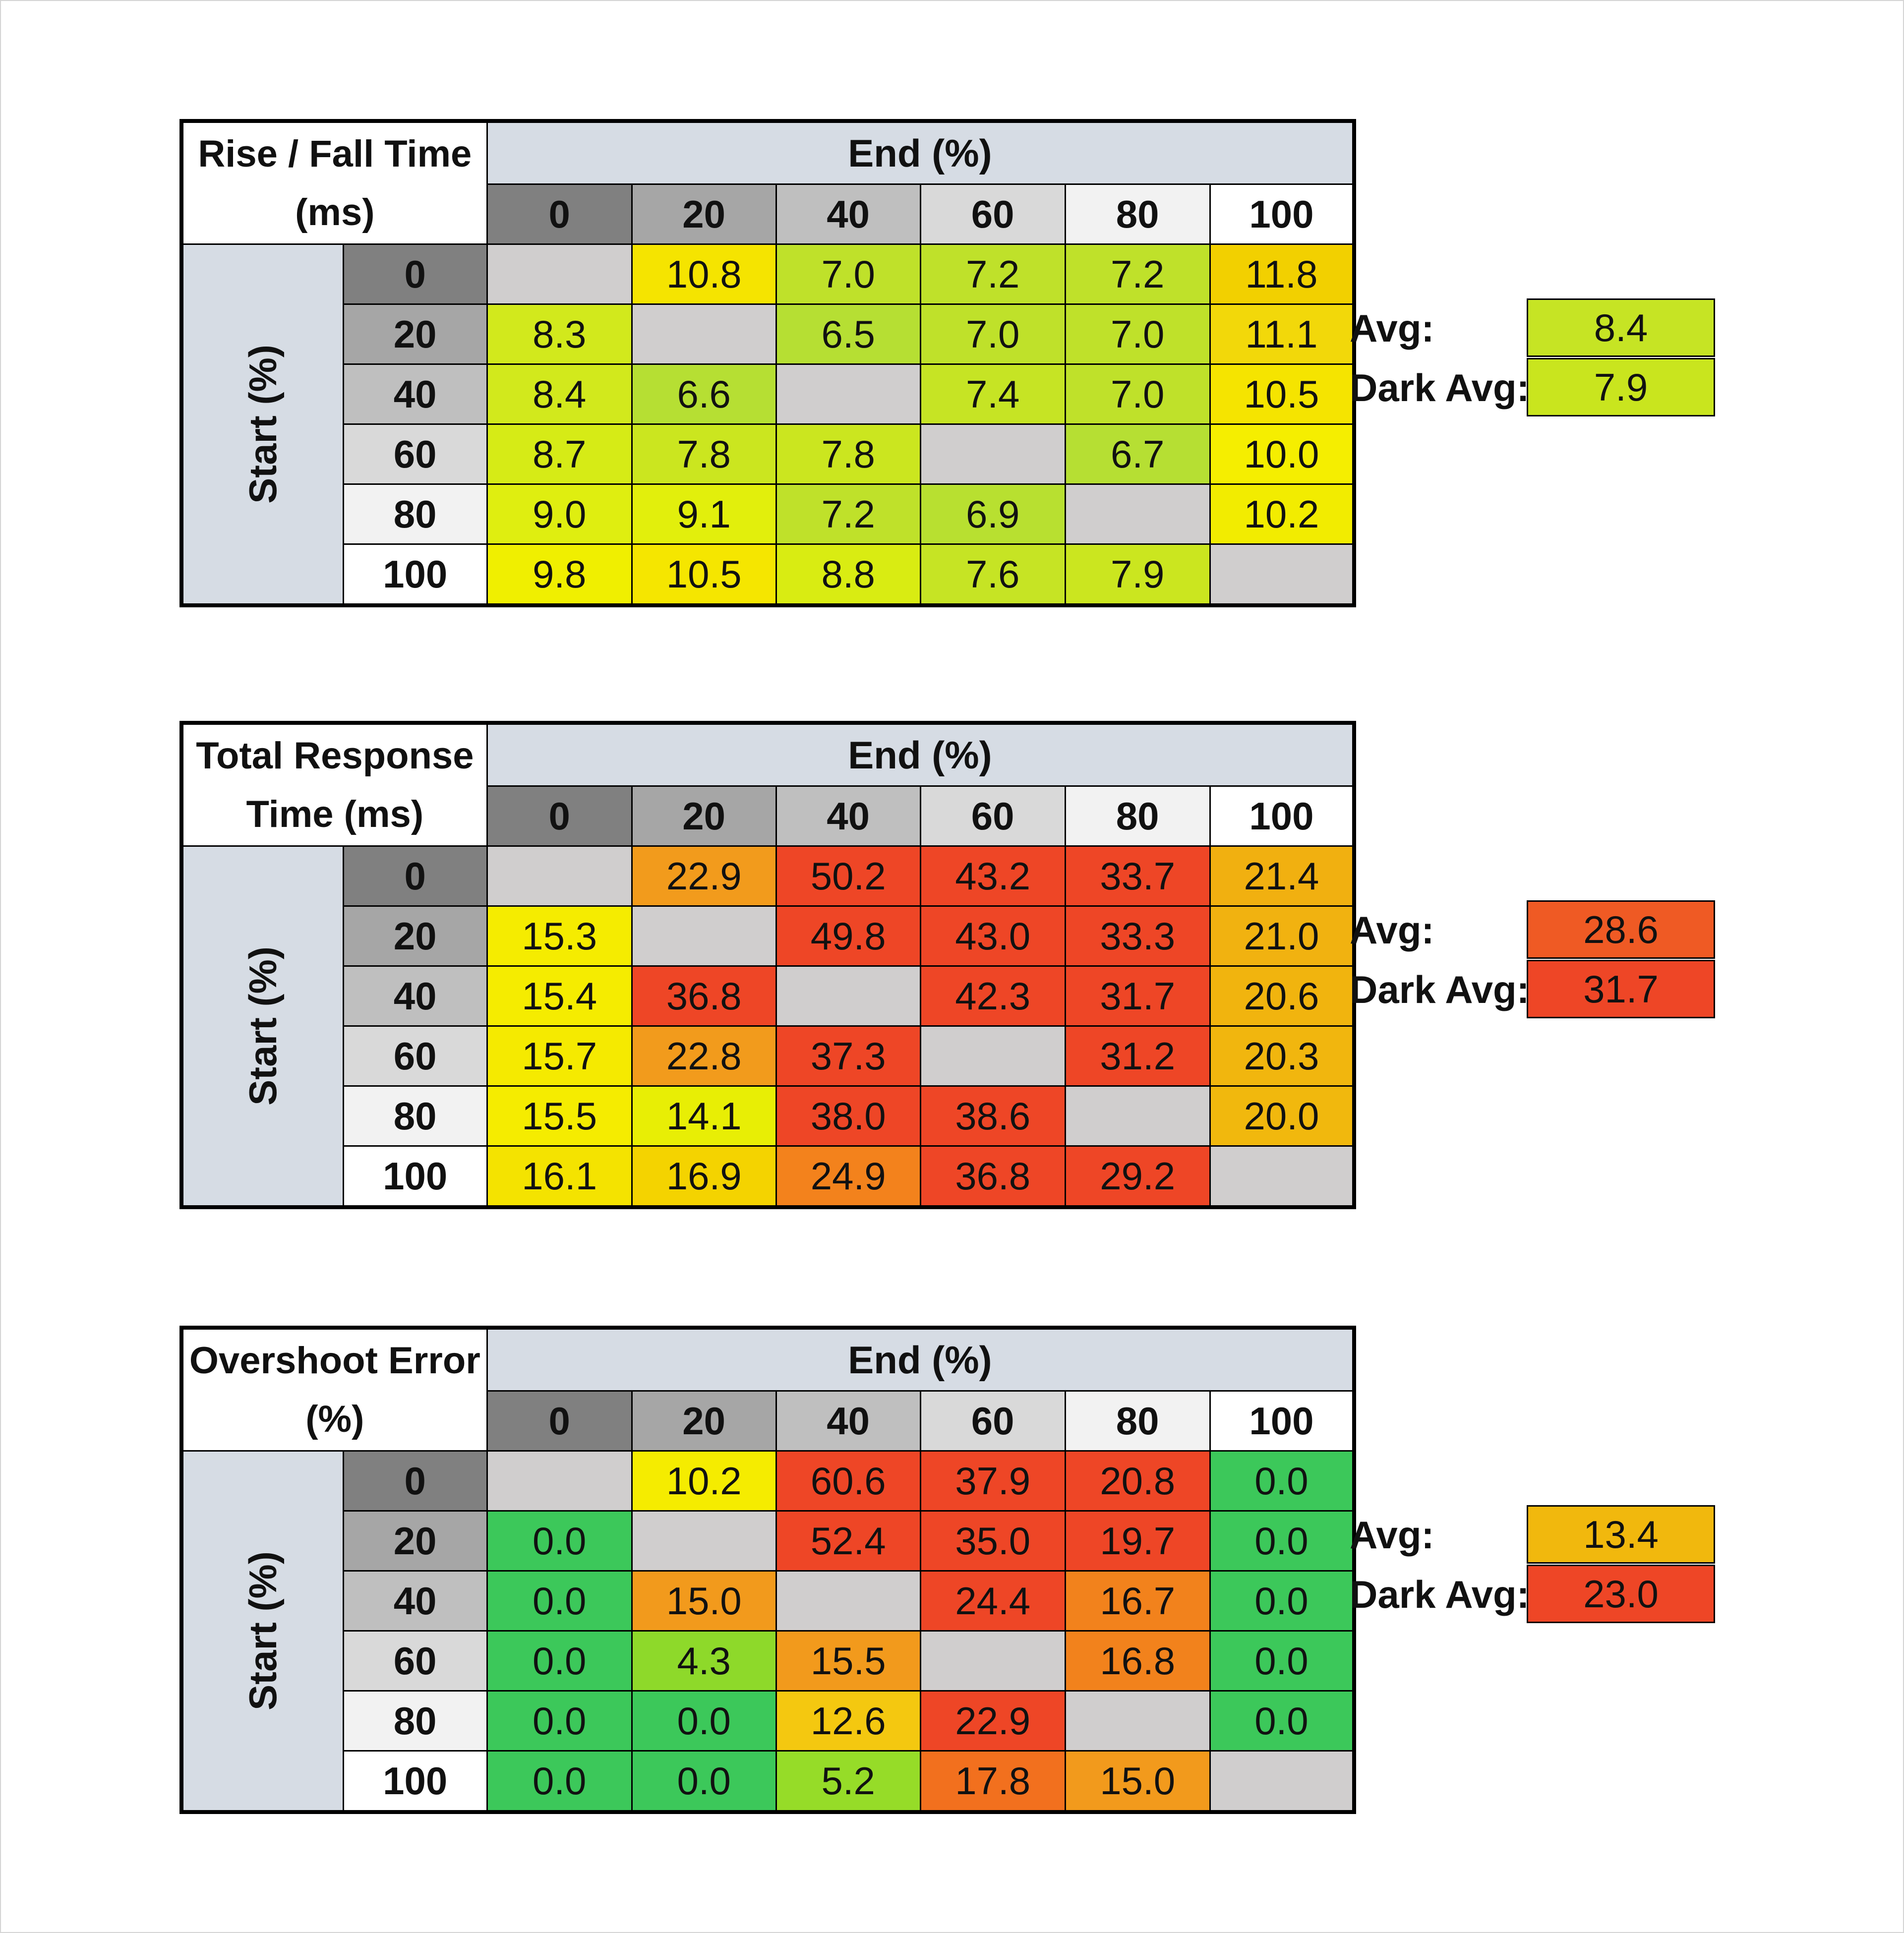 The width and height of the screenshot is (1904, 1933). I want to click on table-title: Rise / Fall Time (ms), so click(334, 182).